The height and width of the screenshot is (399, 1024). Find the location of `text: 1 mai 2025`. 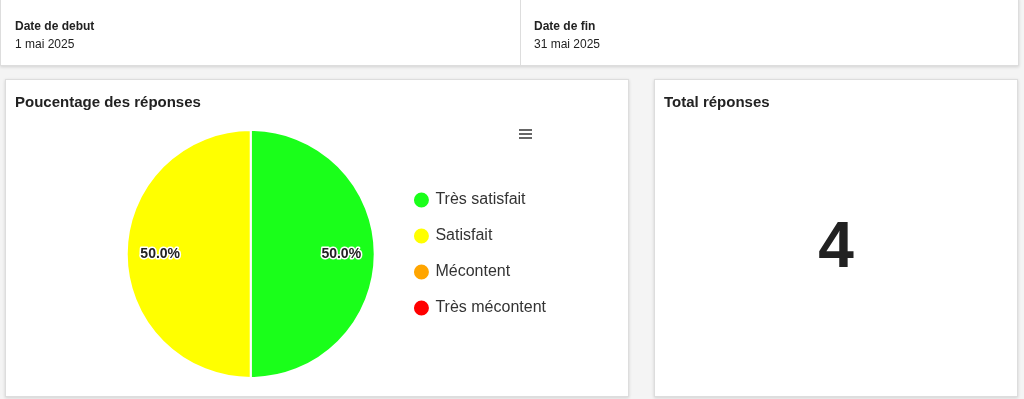

text: 1 mai 2025 is located at coordinates (45, 44).